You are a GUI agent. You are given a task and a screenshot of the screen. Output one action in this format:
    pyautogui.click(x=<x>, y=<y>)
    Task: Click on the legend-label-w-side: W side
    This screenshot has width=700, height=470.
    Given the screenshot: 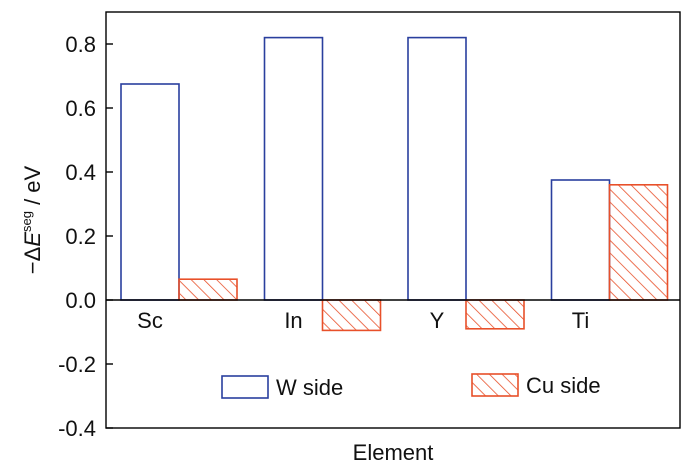 What is the action you would take?
    pyautogui.click(x=309, y=387)
    